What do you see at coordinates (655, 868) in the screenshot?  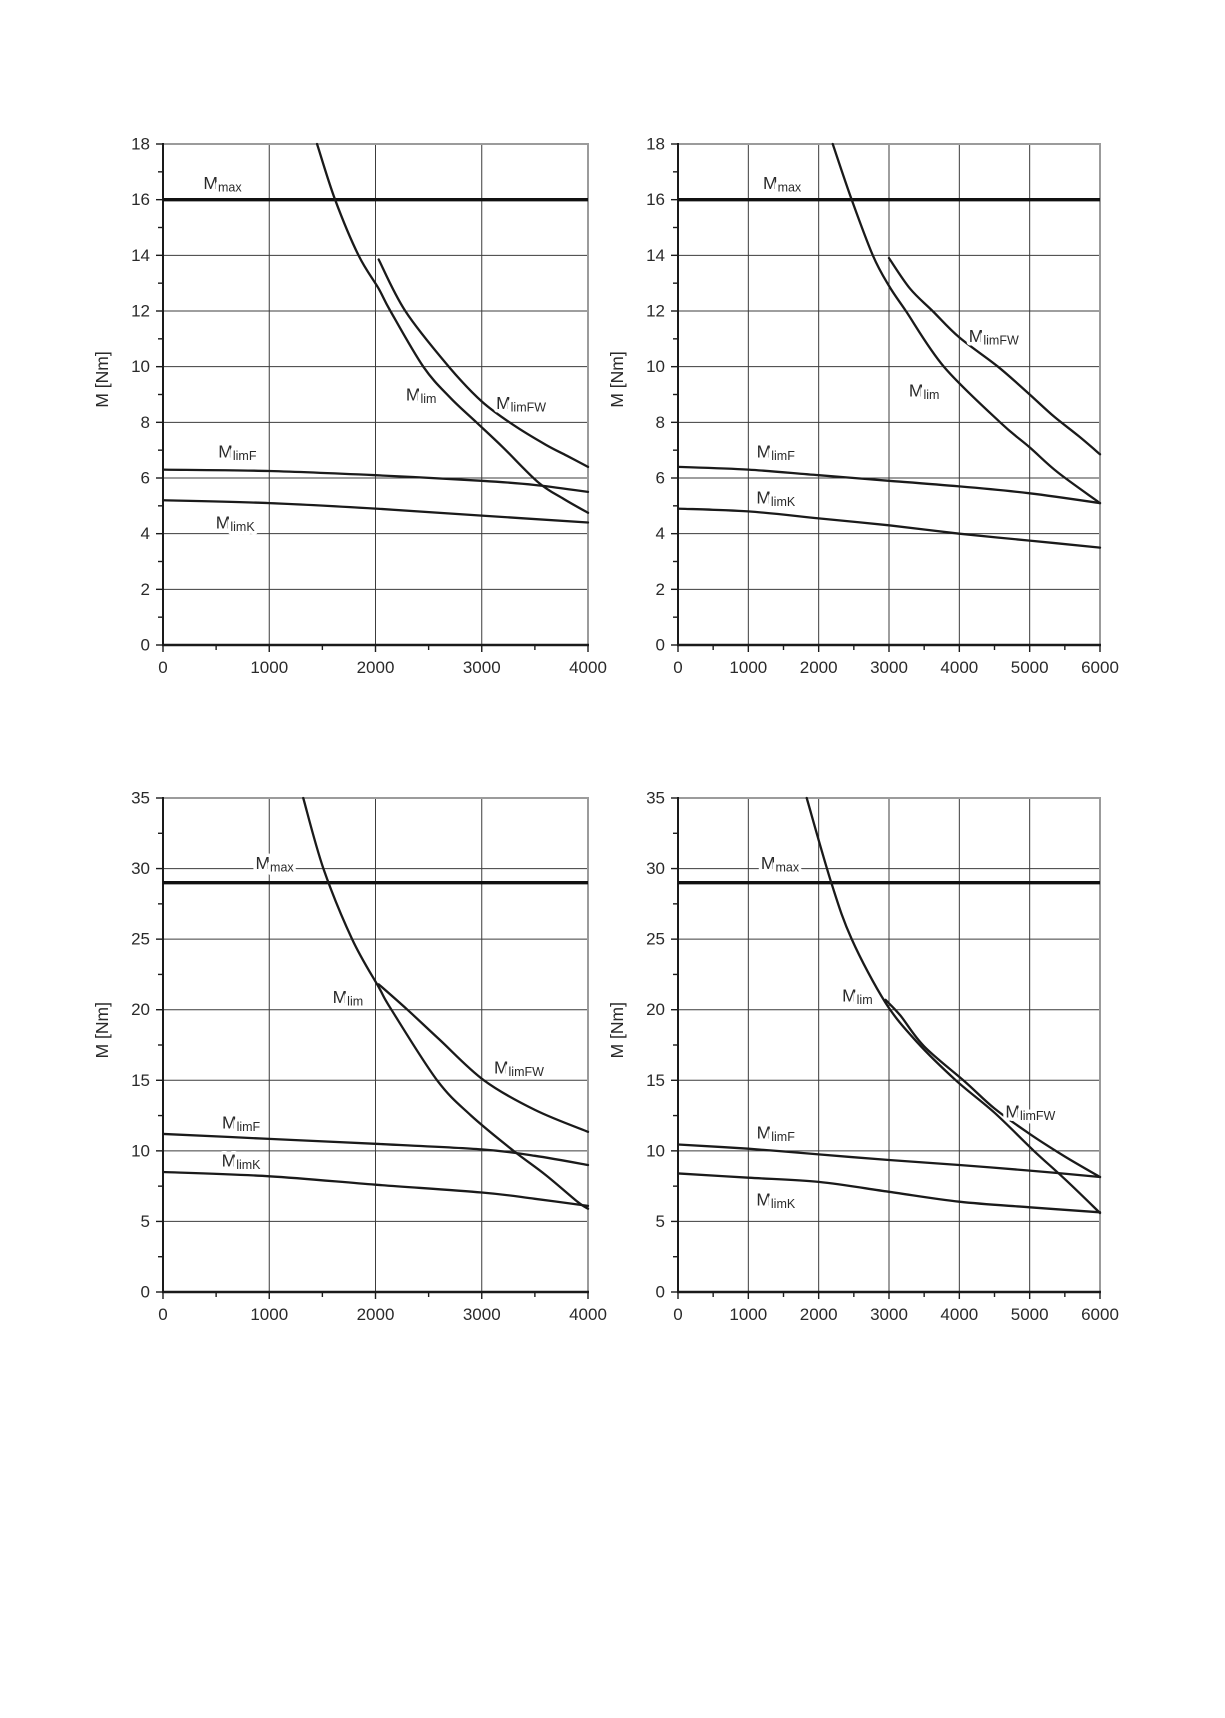 I see `y-tick-label-30: 30` at bounding box center [655, 868].